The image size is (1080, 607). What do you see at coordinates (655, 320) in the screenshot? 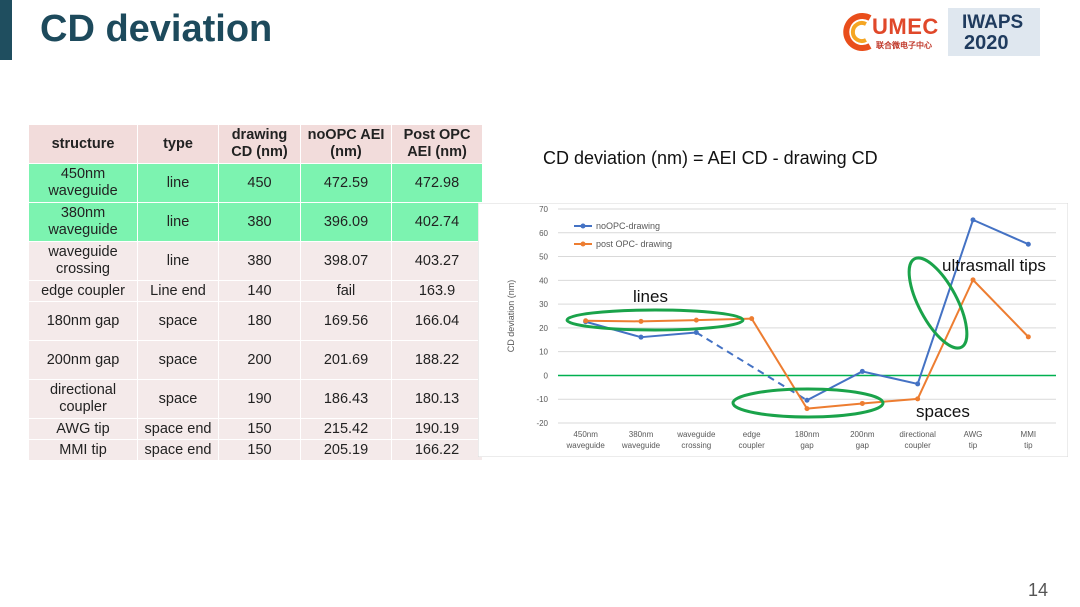
I see `lines-highlight-ellipse` at bounding box center [655, 320].